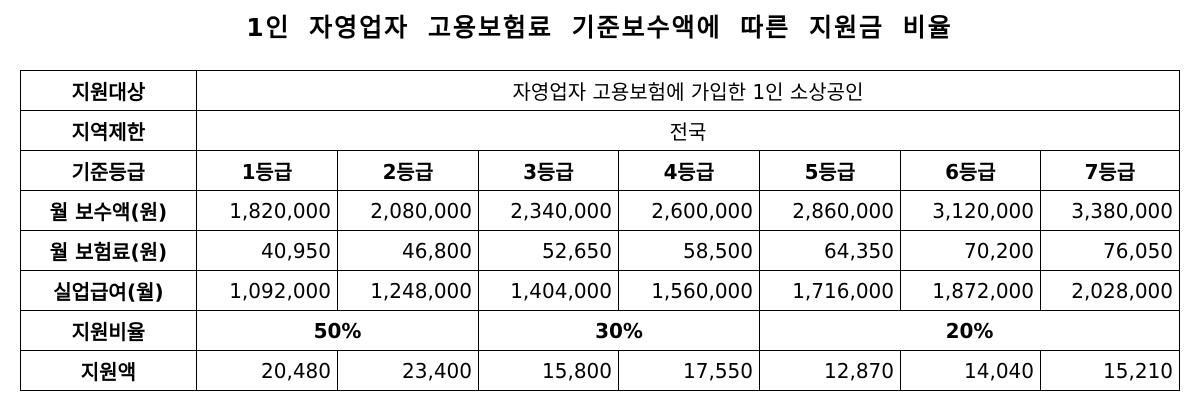  What do you see at coordinates (408, 170) in the screenshot?
I see `grade-cell: 2등급` at bounding box center [408, 170].